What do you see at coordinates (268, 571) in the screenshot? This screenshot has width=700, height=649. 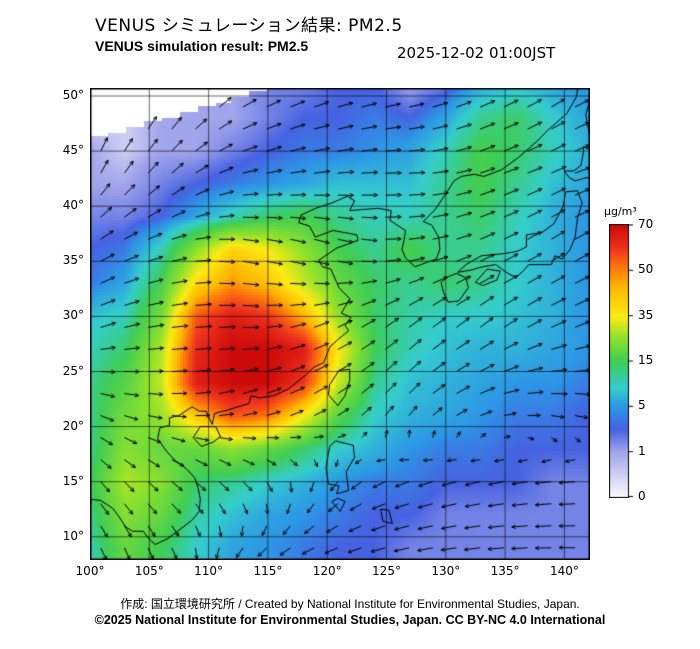 I see `lon-tick-label: 115°` at bounding box center [268, 571].